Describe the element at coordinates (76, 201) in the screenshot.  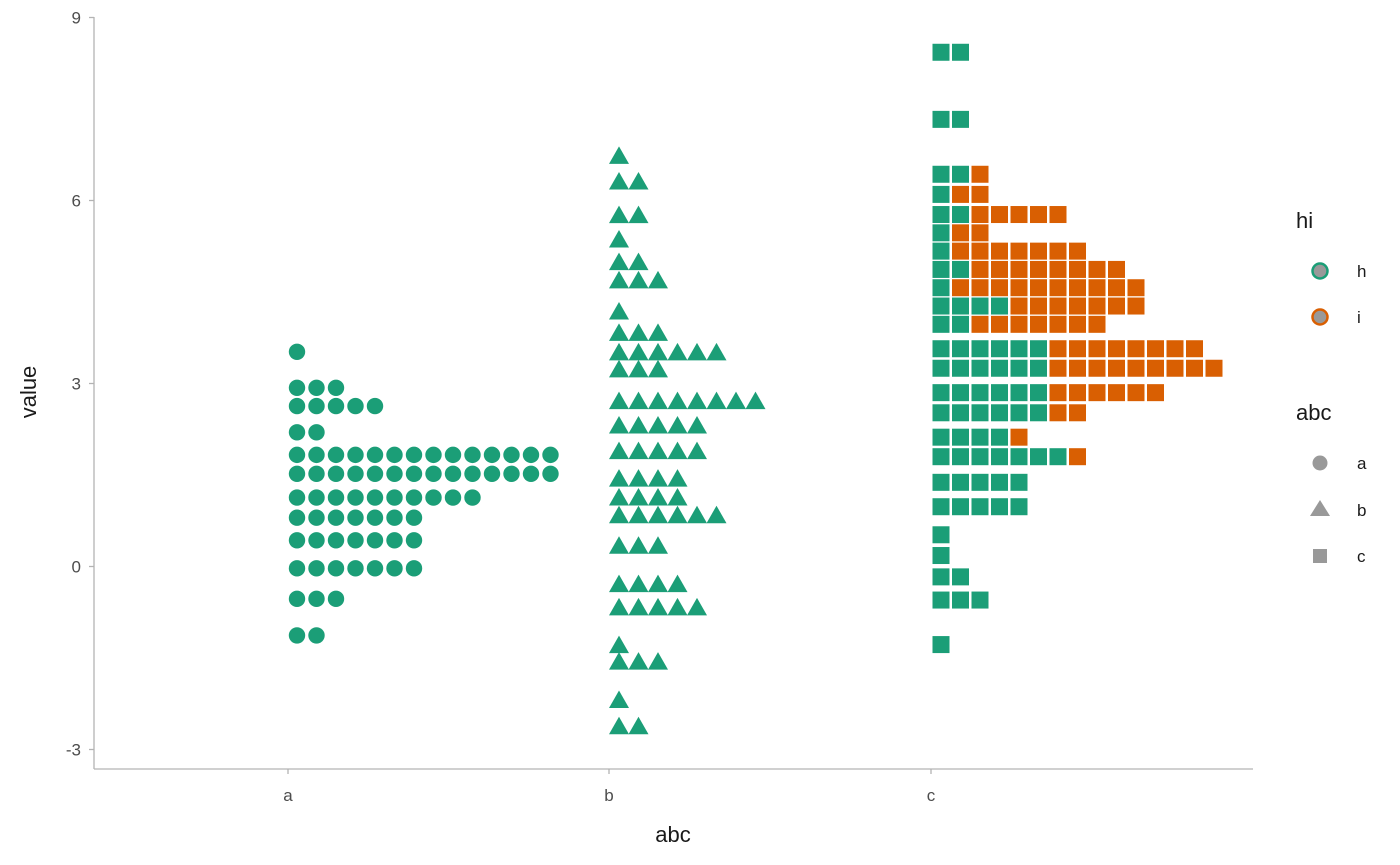
I see `y-tick-label: 6` at that location.